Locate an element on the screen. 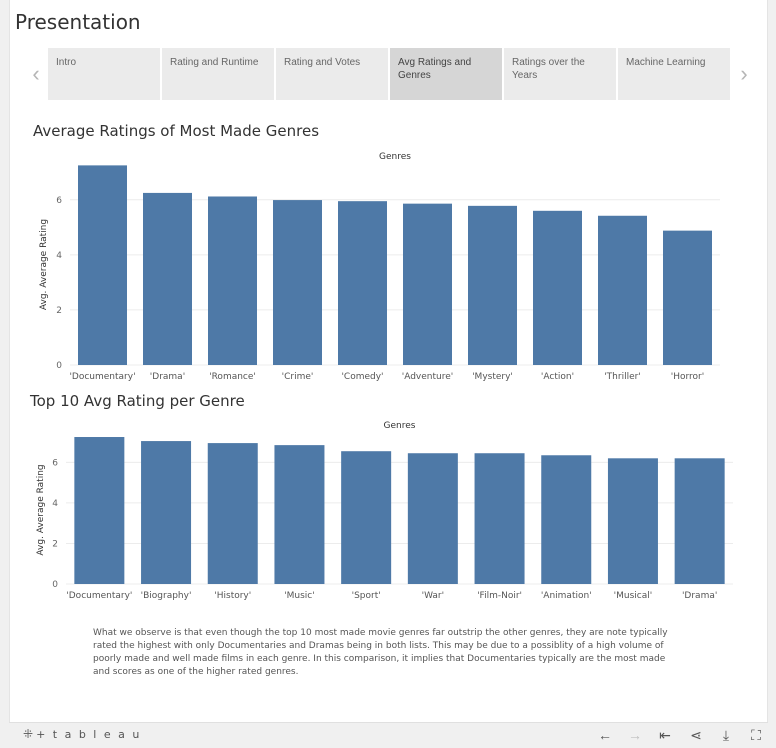 Image resolution: width=776 pixels, height=748 pixels. x-tick-label: 'War' is located at coordinates (433, 596).